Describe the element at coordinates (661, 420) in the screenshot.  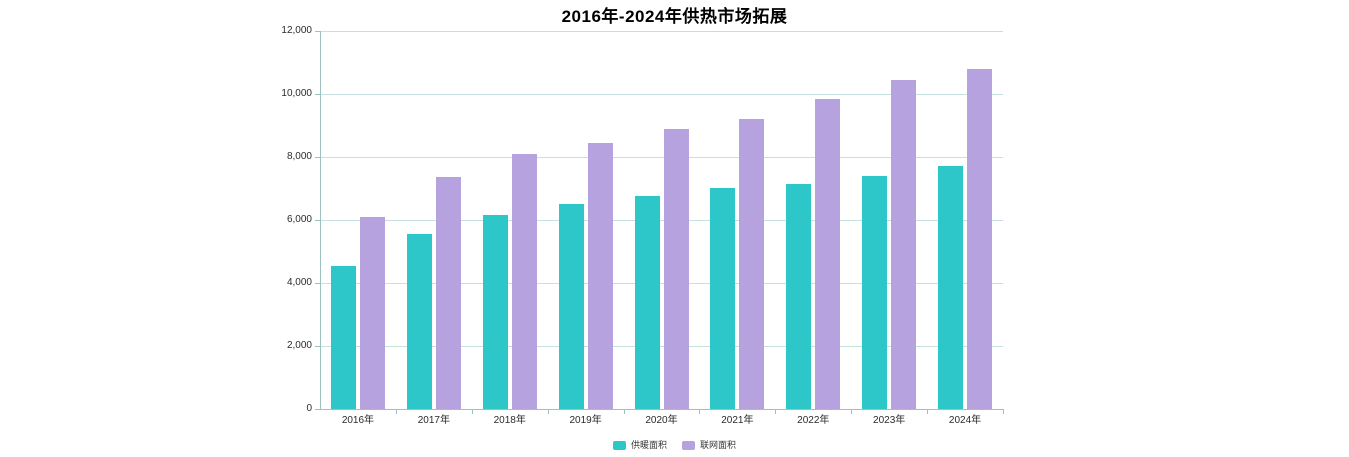
I see `x-axis-label: 2020年` at that location.